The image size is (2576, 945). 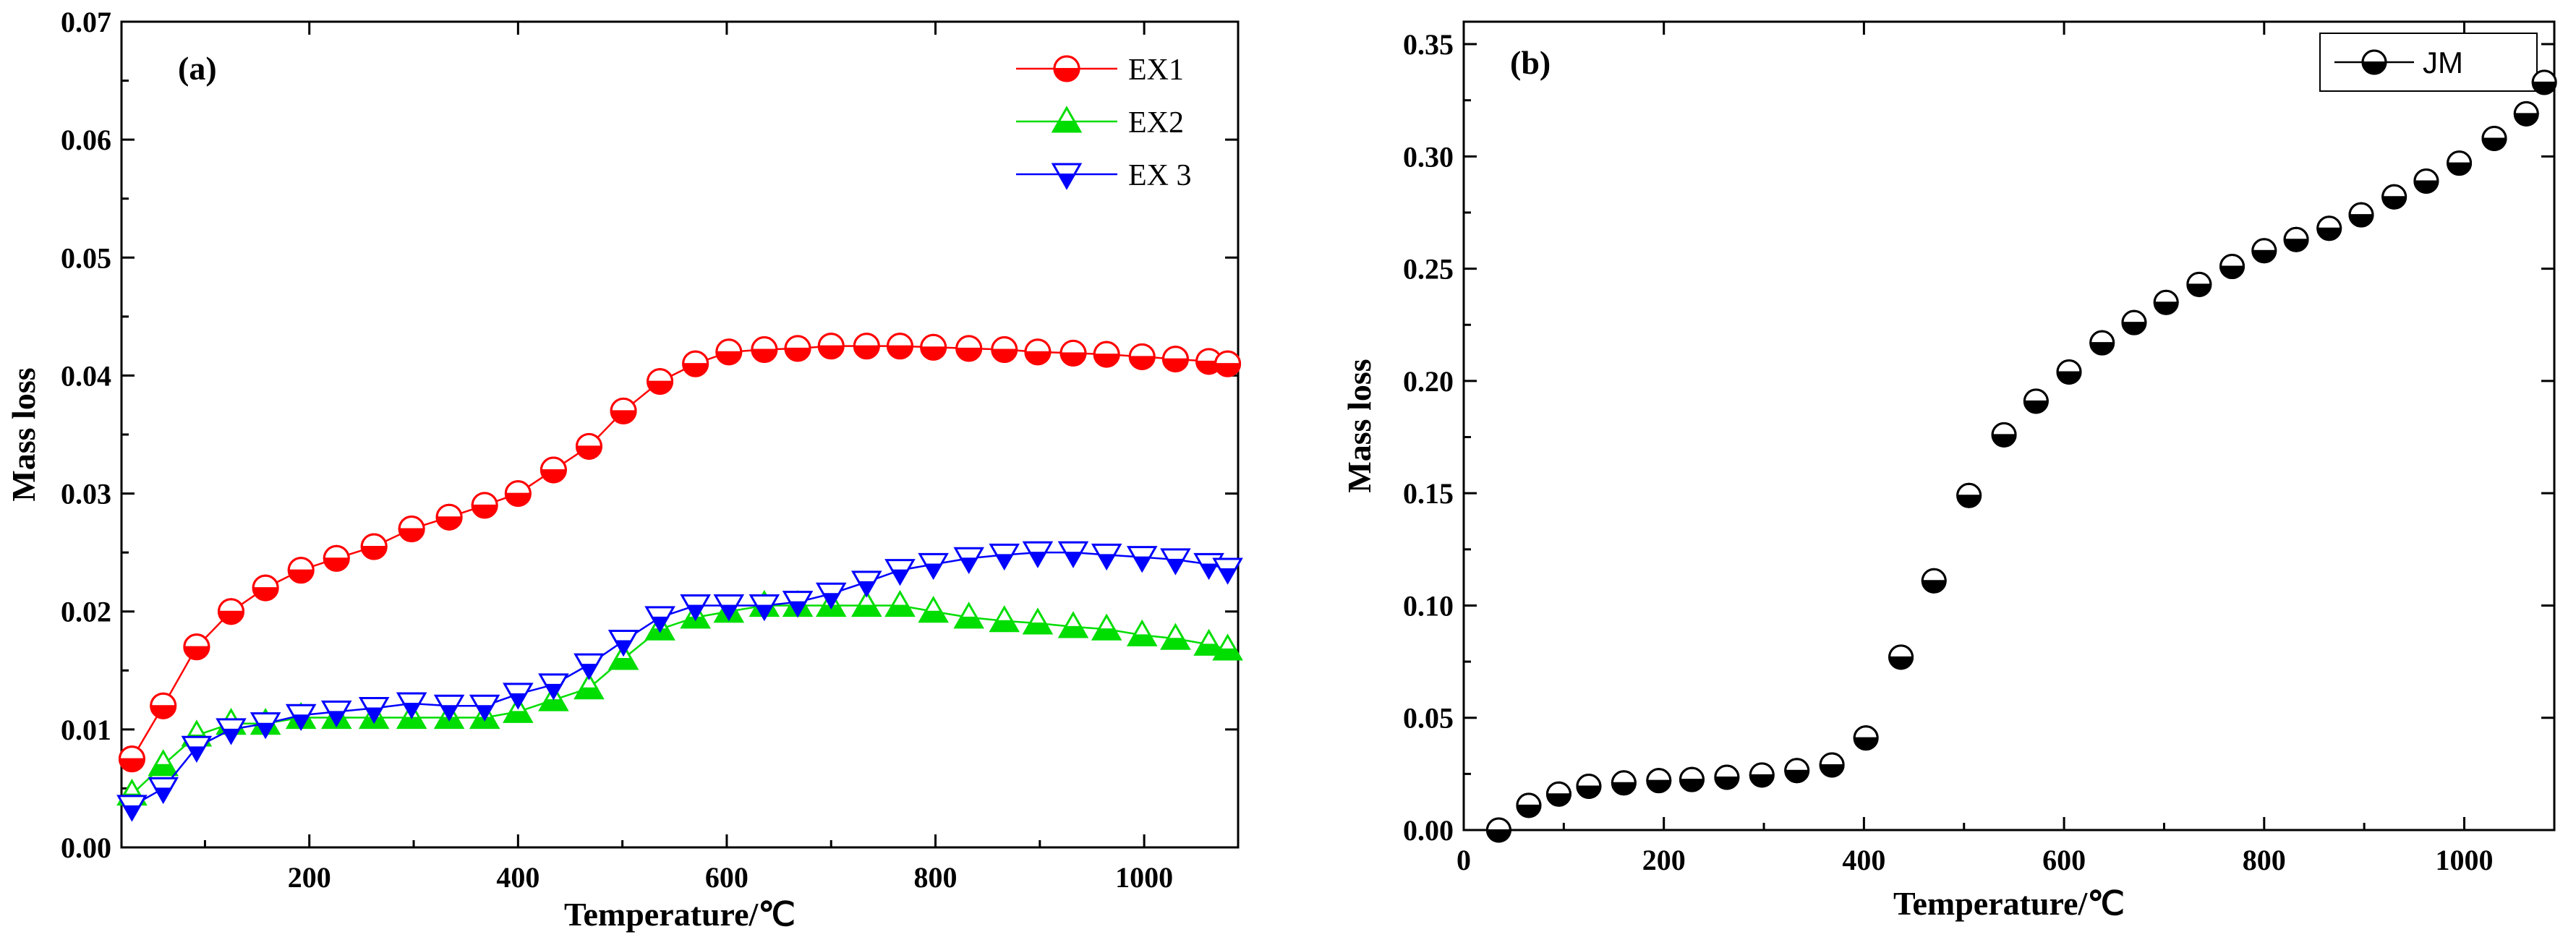 What do you see at coordinates (1664, 860) in the screenshot?
I see `x-tick-label: 200` at bounding box center [1664, 860].